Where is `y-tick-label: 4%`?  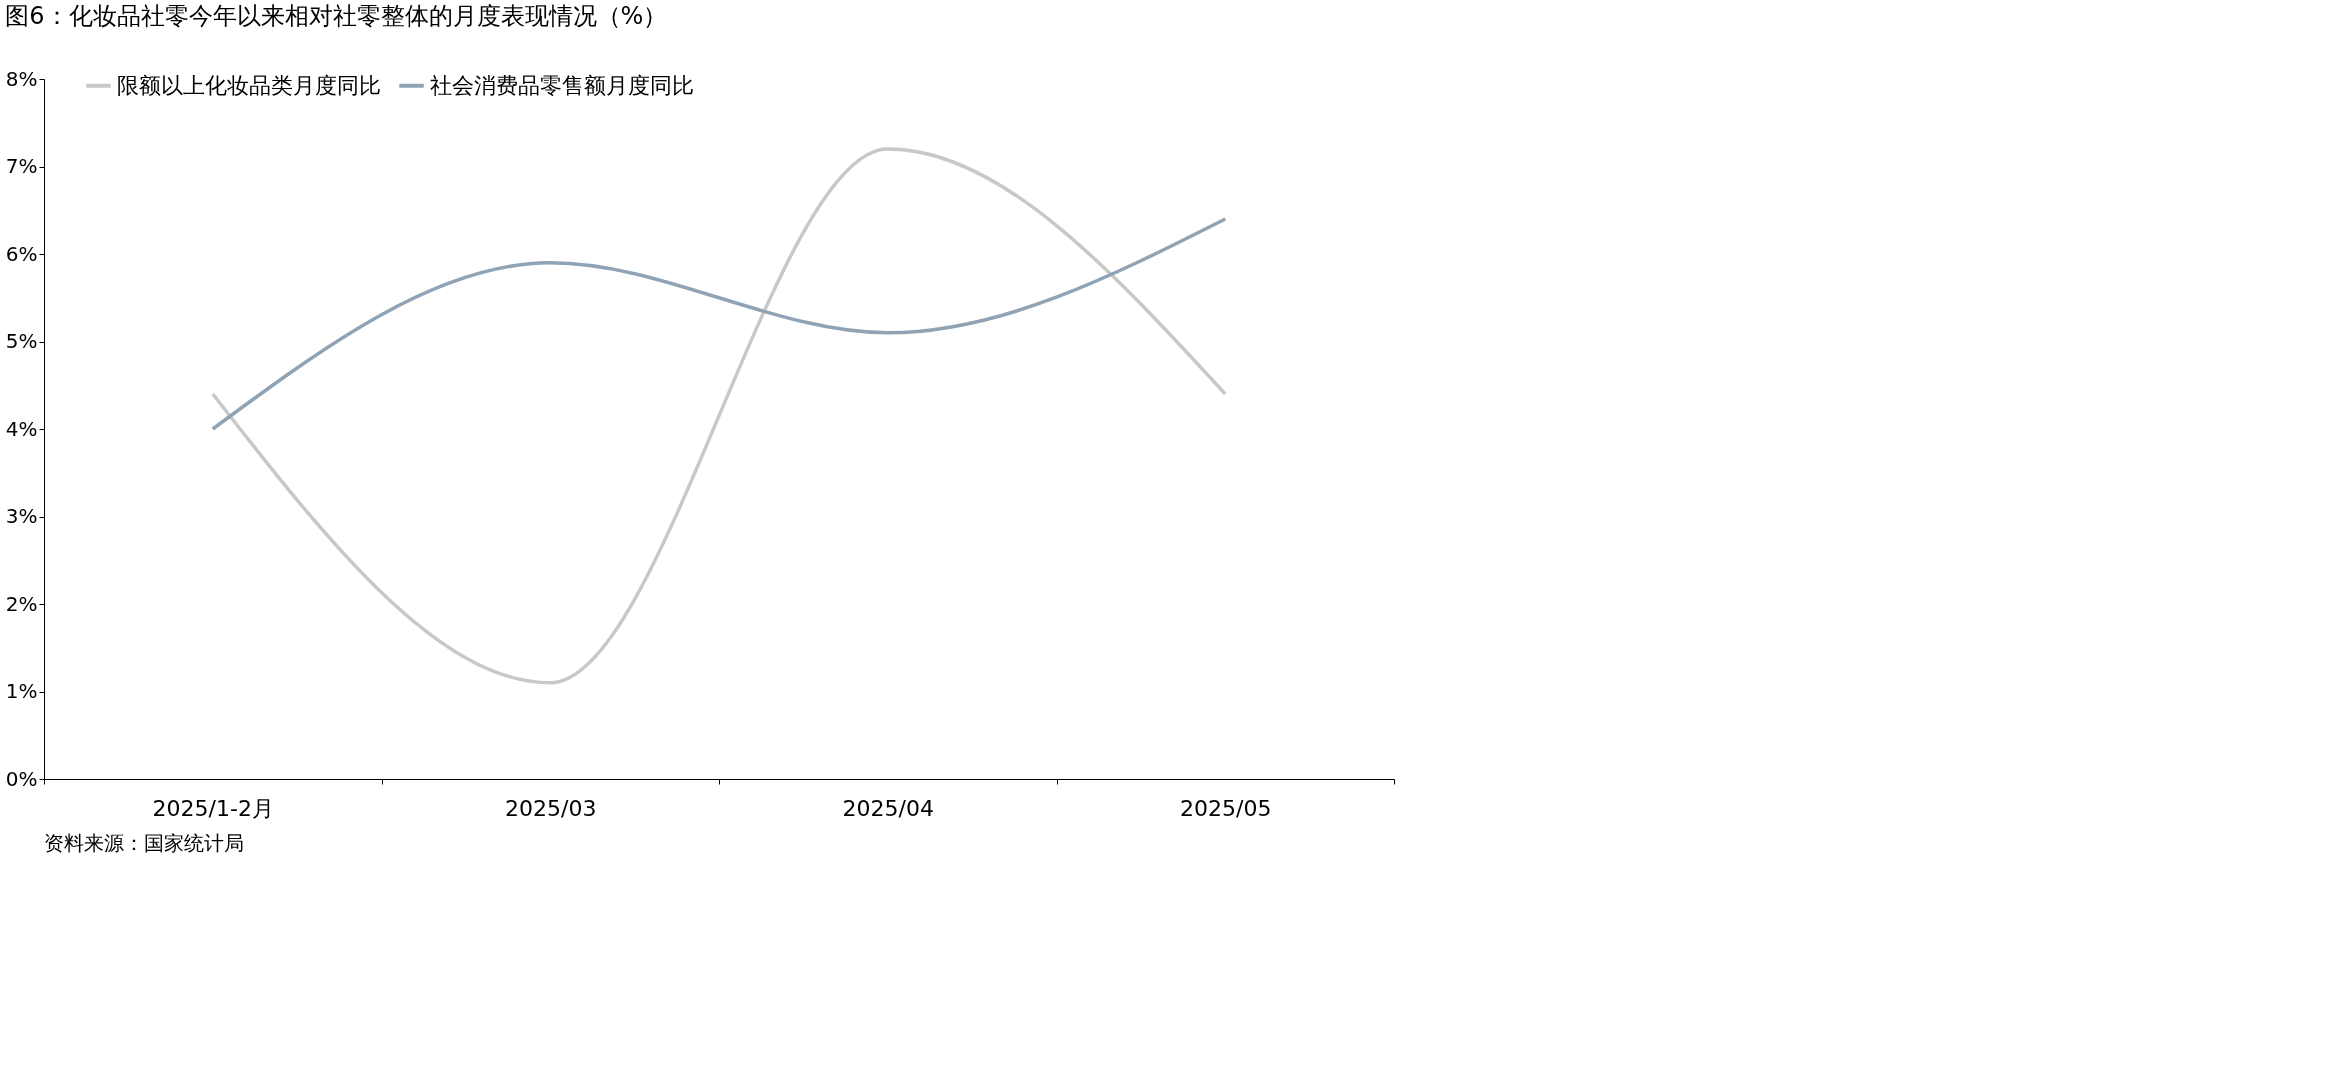 y-tick-label: 4% is located at coordinates (21, 428).